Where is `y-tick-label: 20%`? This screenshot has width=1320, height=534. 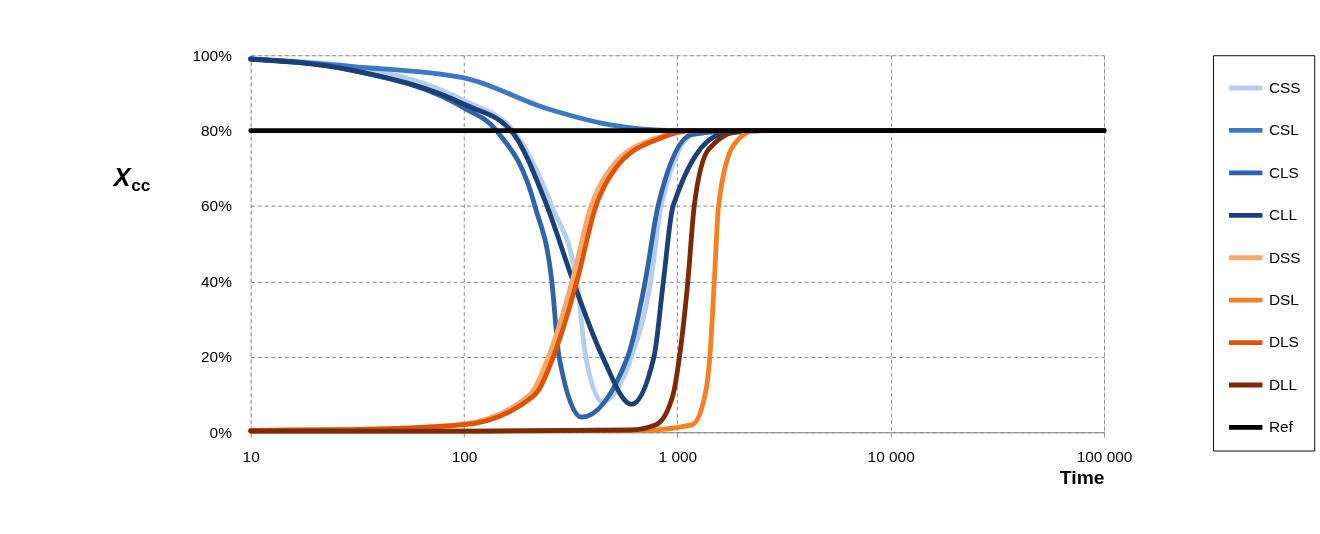 y-tick-label: 20% is located at coordinates (217, 357).